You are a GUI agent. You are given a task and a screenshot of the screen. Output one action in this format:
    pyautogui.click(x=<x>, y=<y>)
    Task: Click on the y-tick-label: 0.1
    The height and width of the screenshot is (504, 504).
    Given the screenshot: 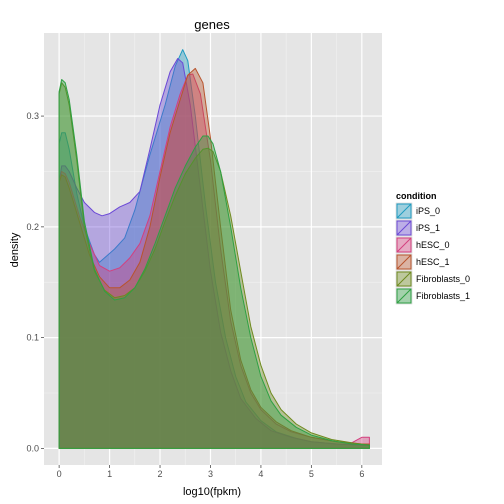 What is the action you would take?
    pyautogui.click(x=32, y=338)
    